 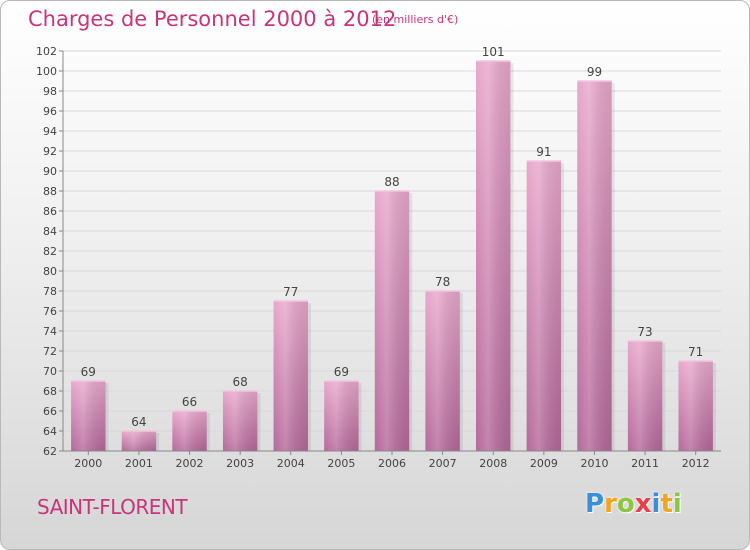 What do you see at coordinates (543, 152) in the screenshot?
I see `data-label: 91` at bounding box center [543, 152].